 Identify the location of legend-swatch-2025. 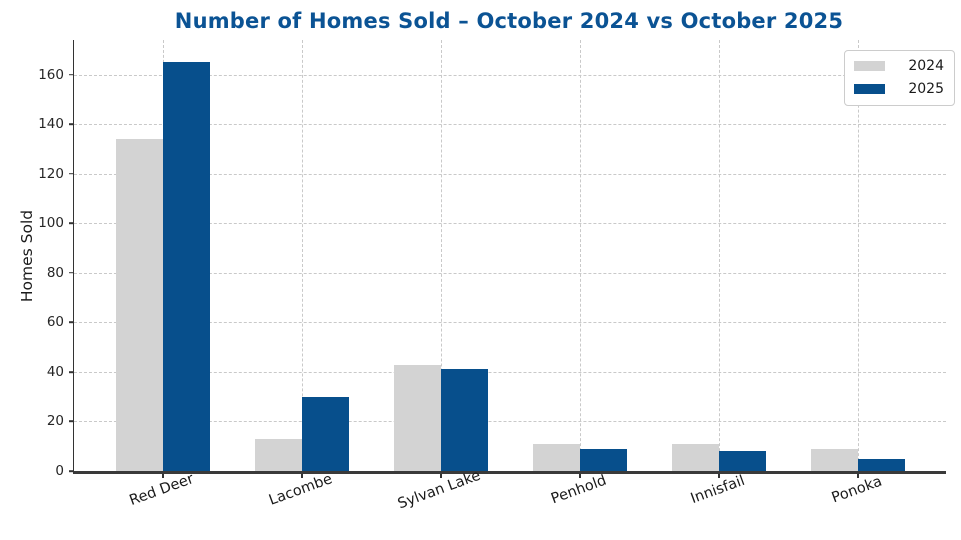
(869, 89).